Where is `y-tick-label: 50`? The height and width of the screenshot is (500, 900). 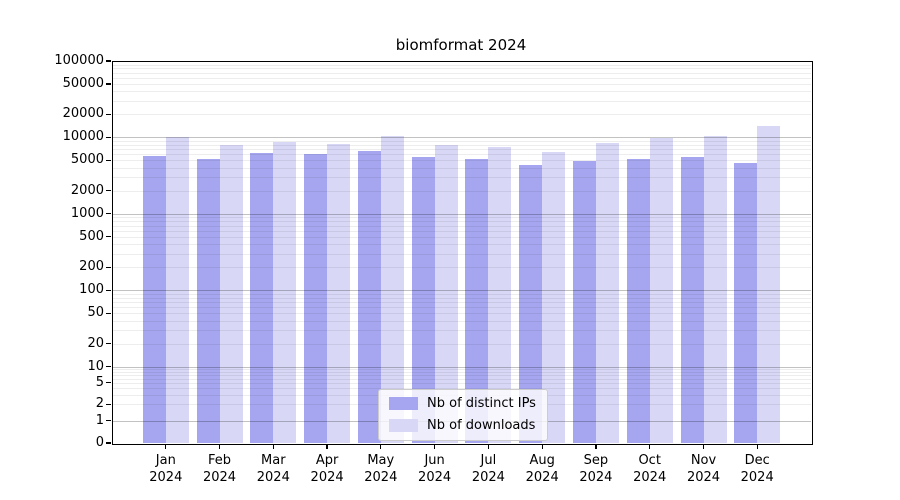 y-tick-label: 50 is located at coordinates (95, 313).